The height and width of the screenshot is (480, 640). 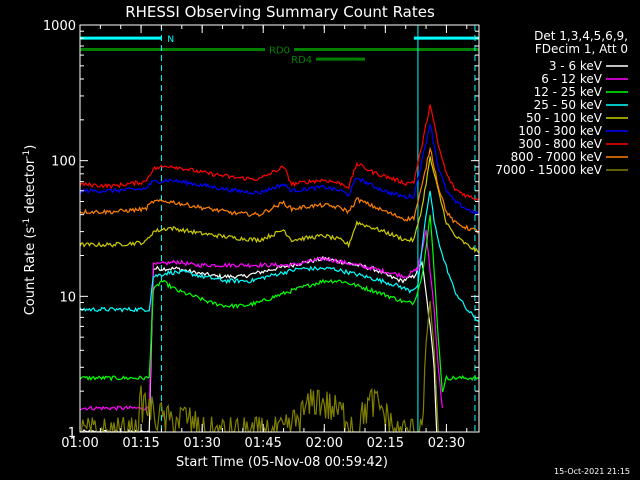 I want to click on y-tick-label: 100, so click(x=63, y=162).